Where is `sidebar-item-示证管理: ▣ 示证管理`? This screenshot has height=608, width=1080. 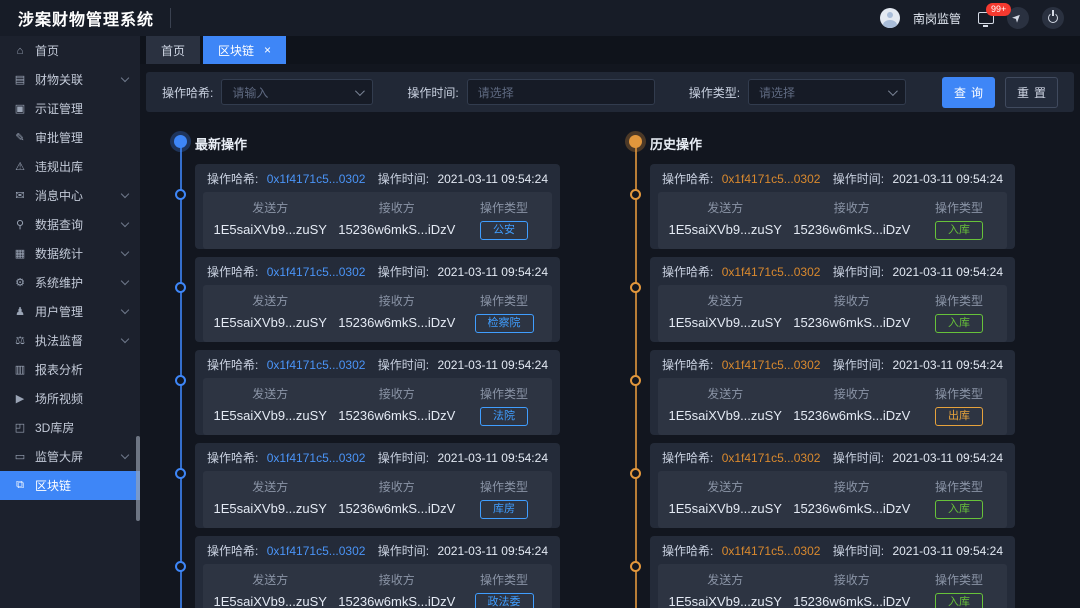
sidebar-item-示证管理: ▣ 示证管理 is located at coordinates (70, 108).